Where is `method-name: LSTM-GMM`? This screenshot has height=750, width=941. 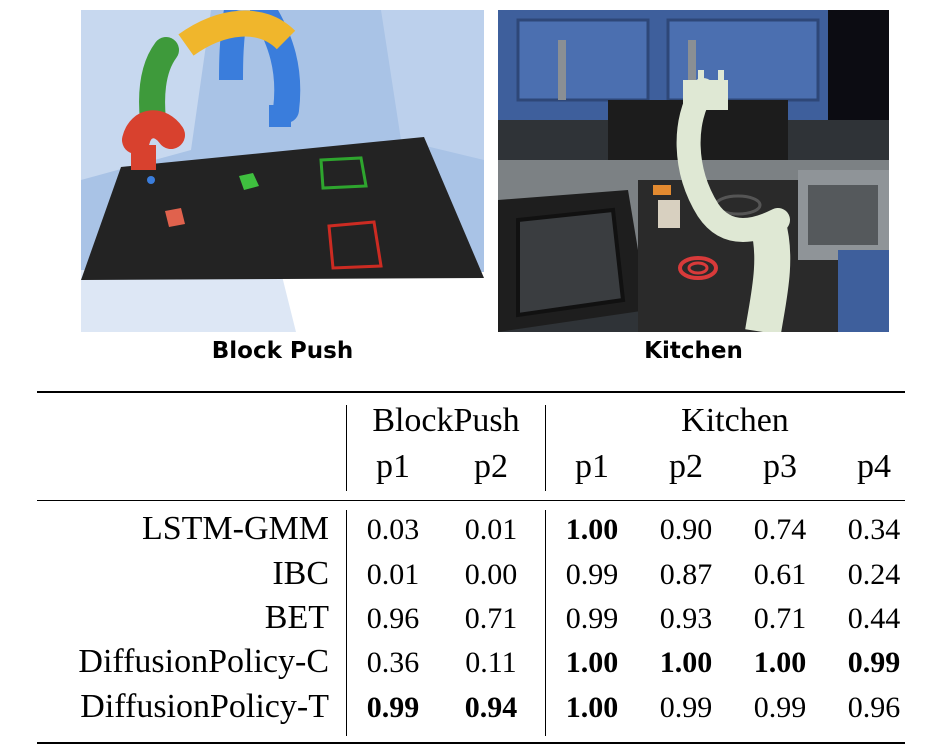
method-name: LSTM-GMM is located at coordinates (235, 528).